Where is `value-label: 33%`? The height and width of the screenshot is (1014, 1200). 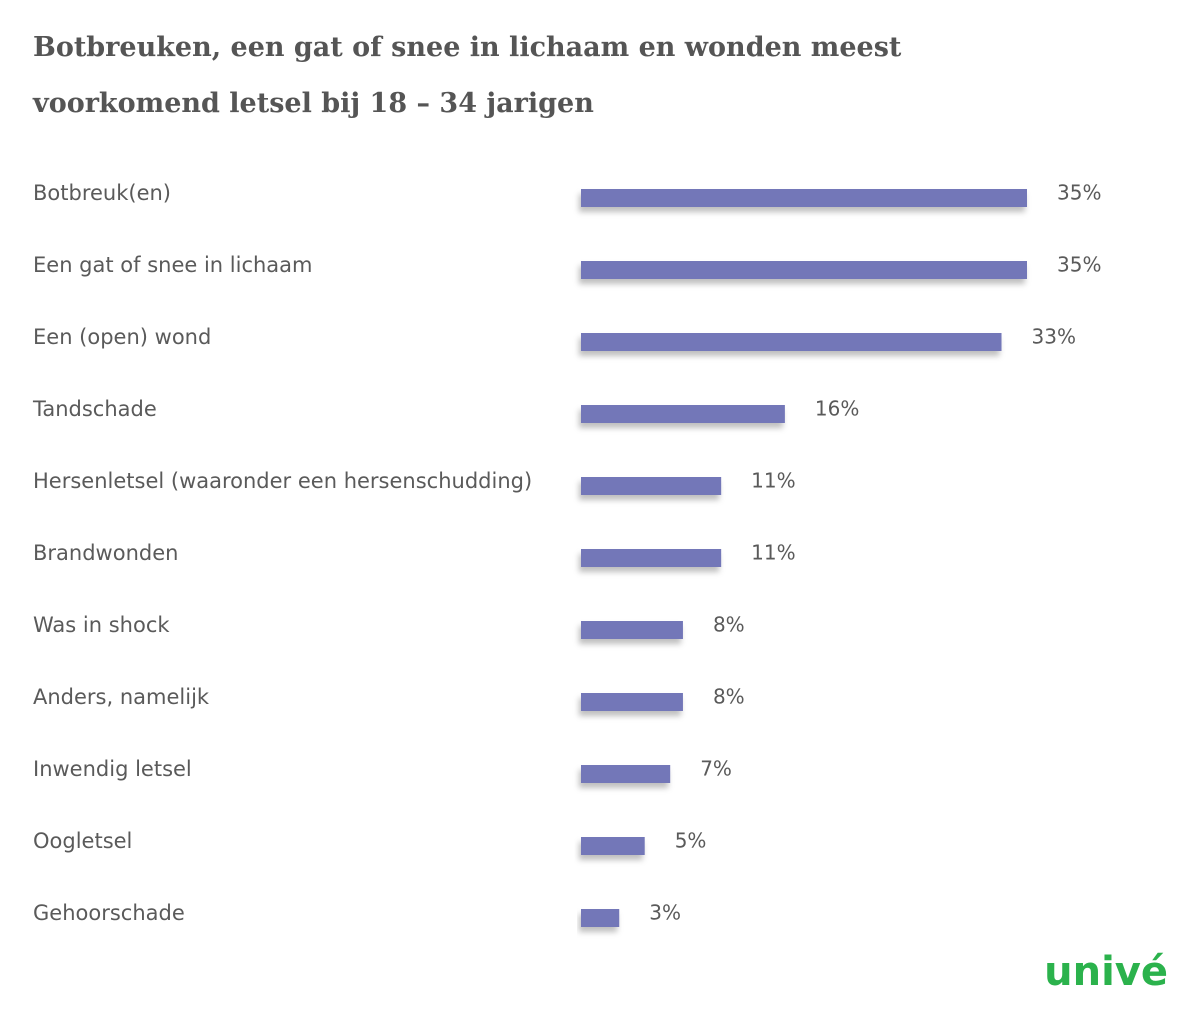 value-label: 33% is located at coordinates (1054, 337).